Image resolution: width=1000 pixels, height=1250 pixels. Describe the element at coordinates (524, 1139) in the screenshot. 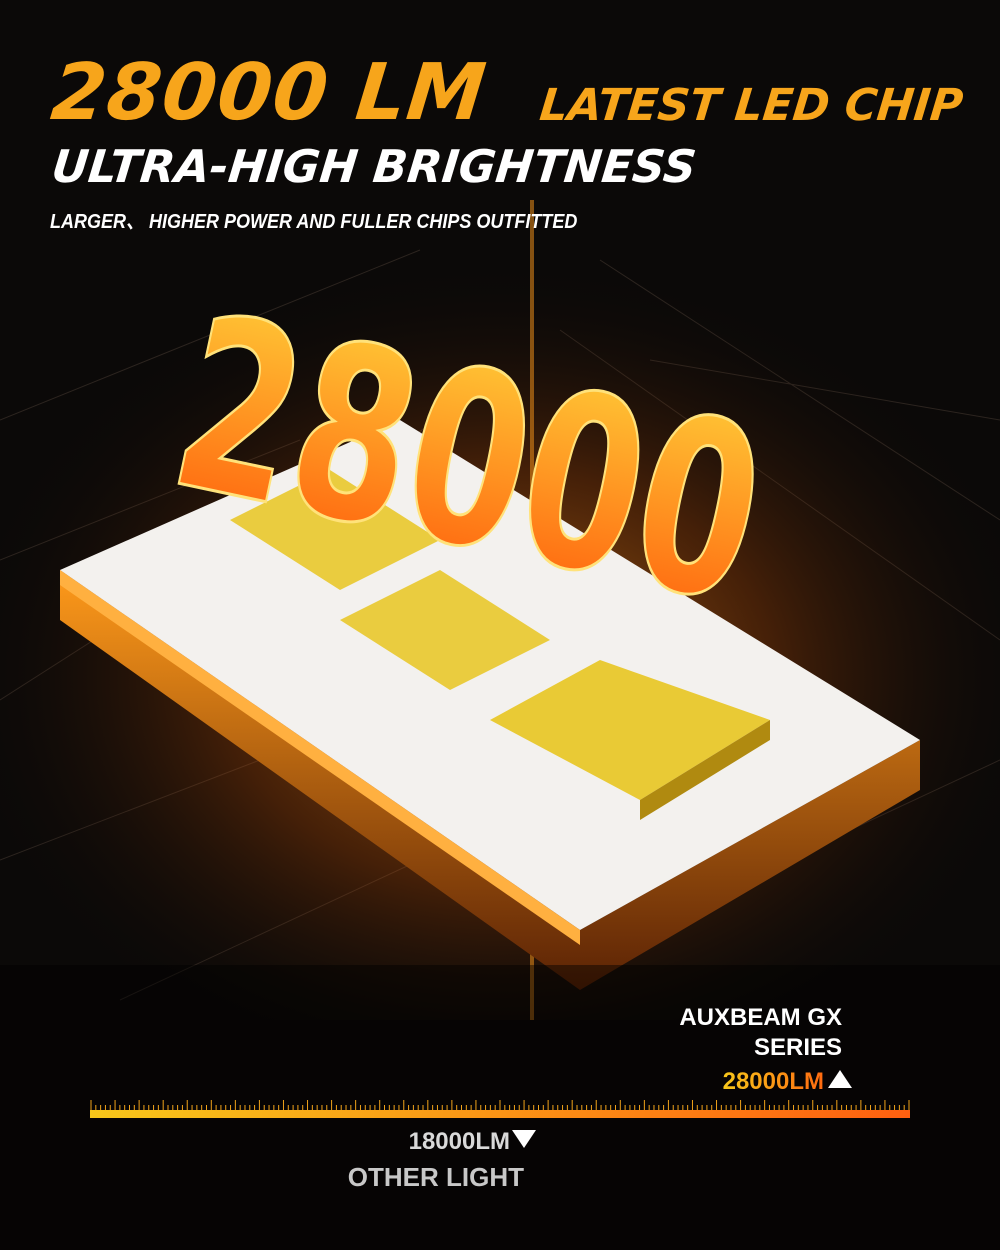

I see `triangle-down-icon` at that location.